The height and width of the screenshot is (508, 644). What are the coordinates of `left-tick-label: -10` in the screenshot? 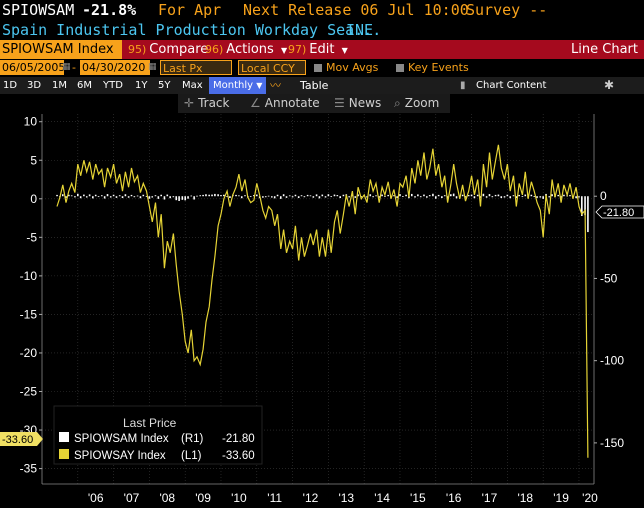 It's located at (29, 276).